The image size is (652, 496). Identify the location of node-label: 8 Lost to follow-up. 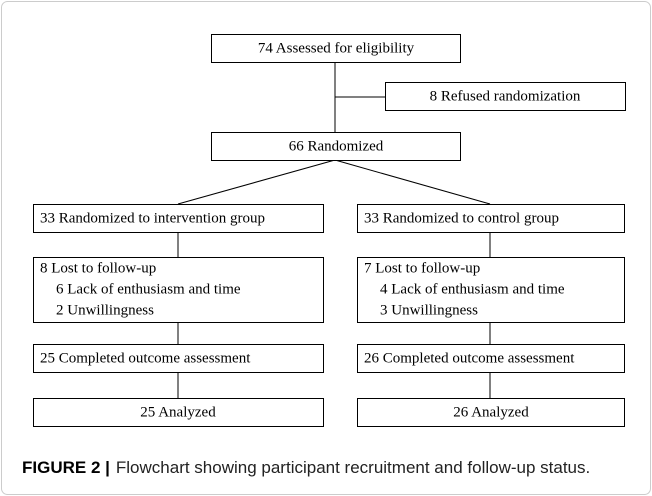
(98, 268).